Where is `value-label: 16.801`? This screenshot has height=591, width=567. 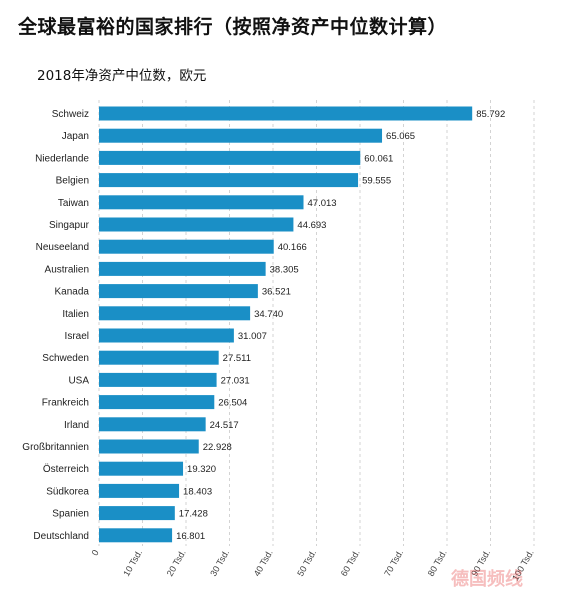
value-label: 16.801 is located at coordinates (190, 536).